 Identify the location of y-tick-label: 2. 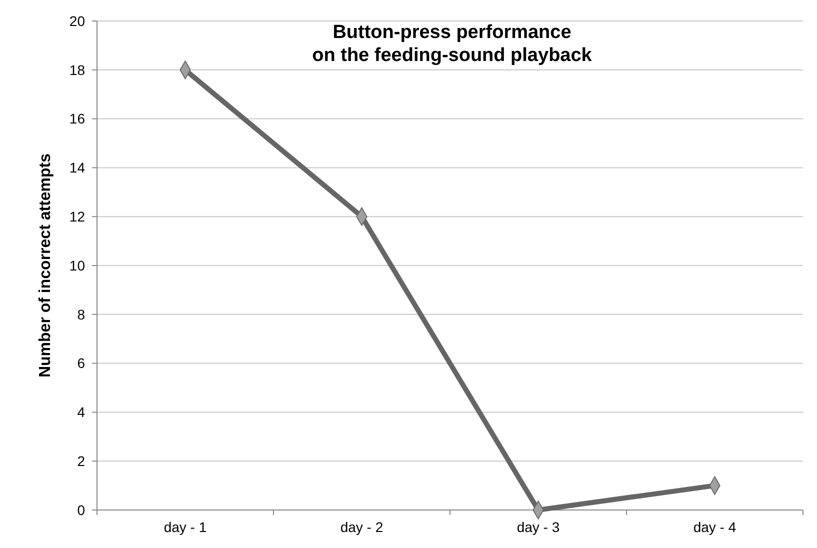
(81, 461).